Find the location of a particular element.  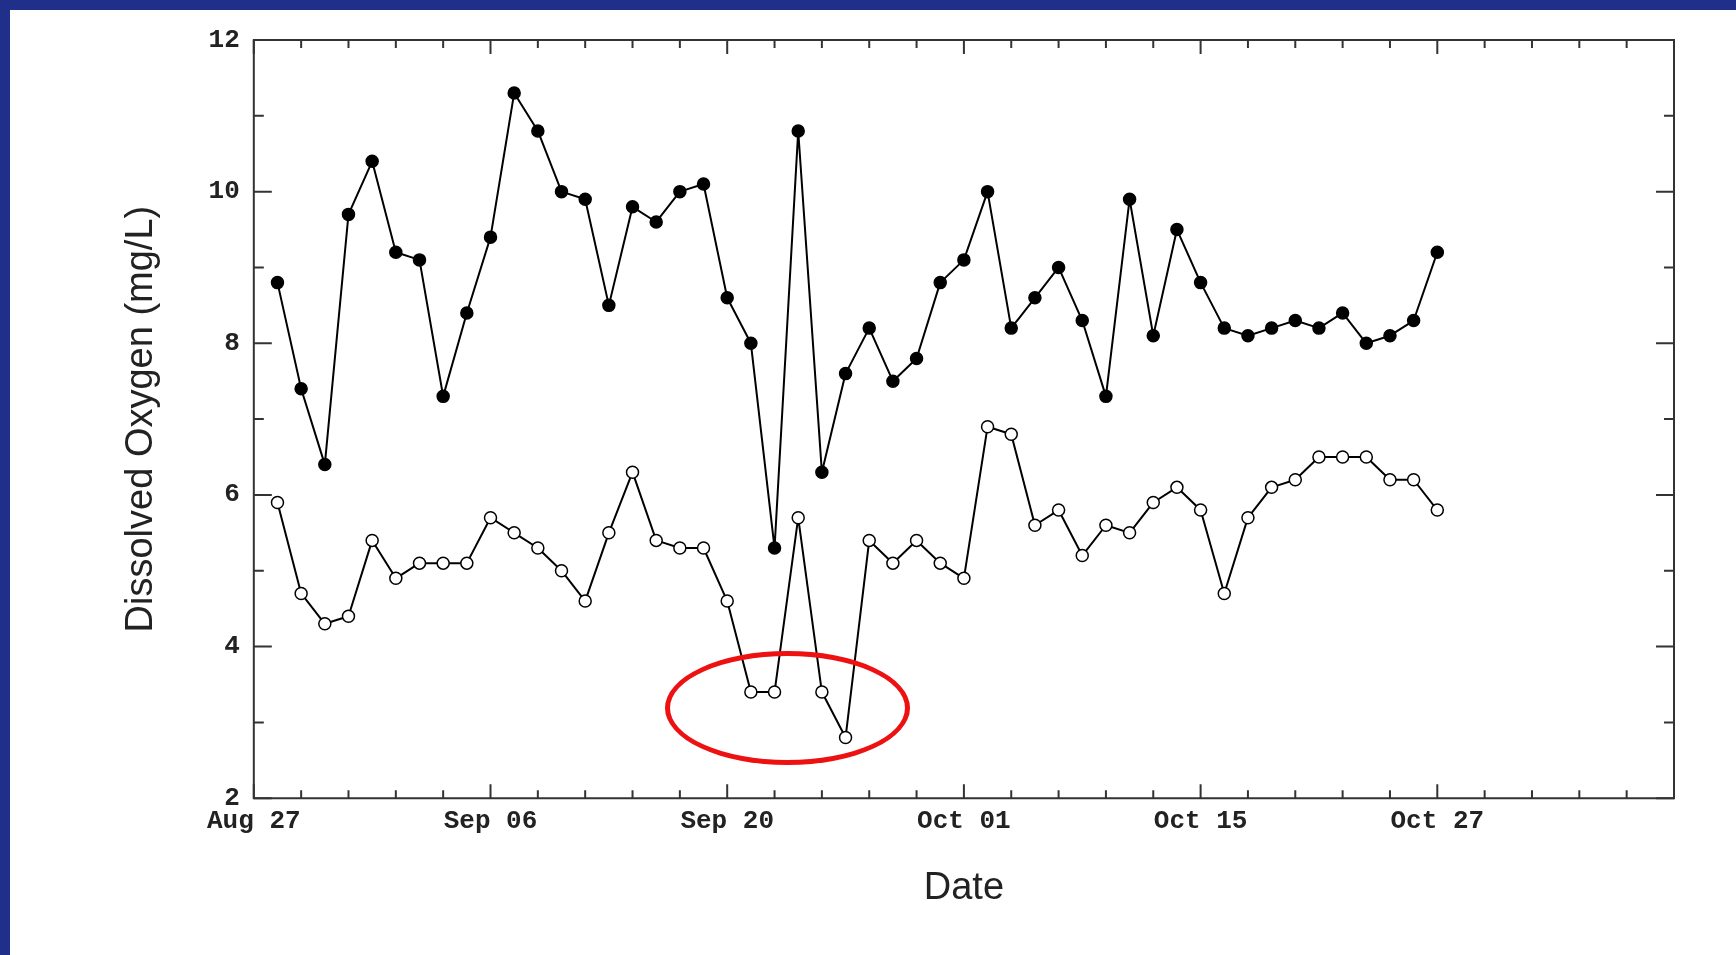

y-tick-label: 10 is located at coordinates (224, 191).